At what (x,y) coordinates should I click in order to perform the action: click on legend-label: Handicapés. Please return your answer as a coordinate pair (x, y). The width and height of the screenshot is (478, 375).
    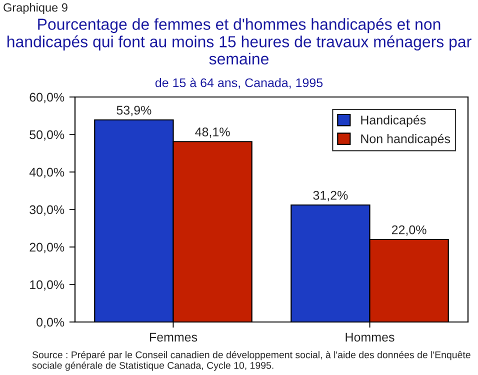
    Looking at the image, I should click on (393, 121).